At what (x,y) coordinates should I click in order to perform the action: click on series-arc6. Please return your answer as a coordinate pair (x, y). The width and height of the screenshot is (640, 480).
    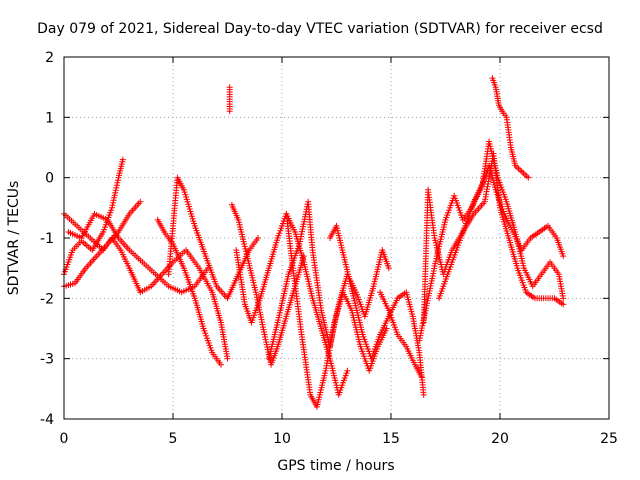
    Looking at the image, I should click on (213, 238).